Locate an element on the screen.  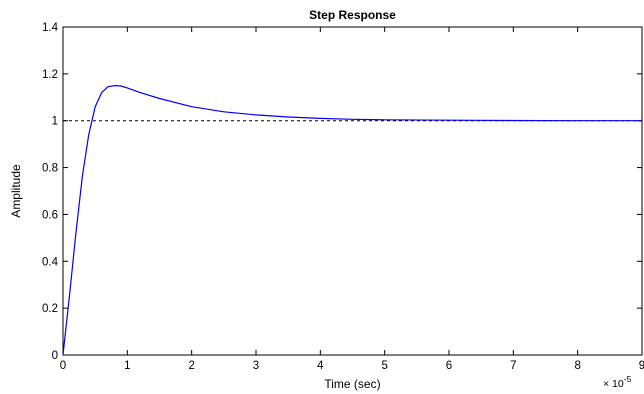
y-tick-label: 0 is located at coordinates (55, 356).